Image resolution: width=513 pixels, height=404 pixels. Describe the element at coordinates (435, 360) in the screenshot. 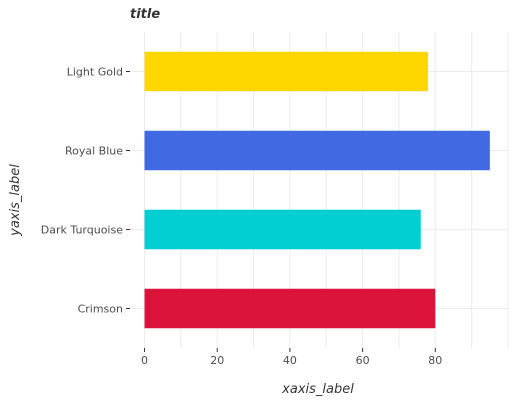

I see `x-tick-label: 80` at that location.